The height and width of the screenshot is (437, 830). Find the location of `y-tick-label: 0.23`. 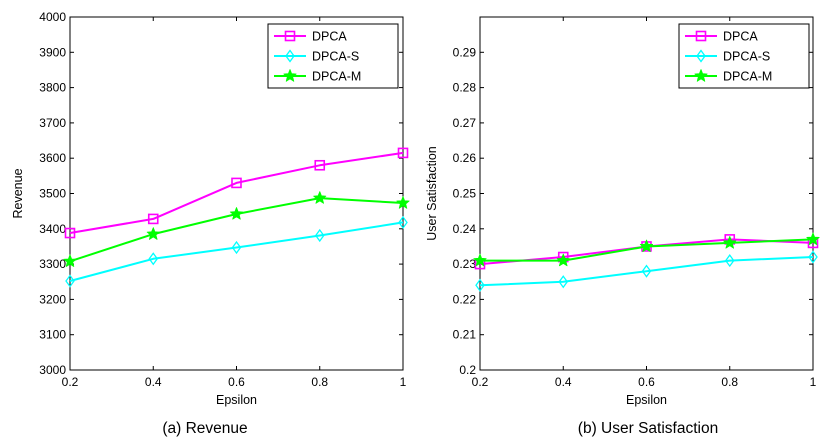

y-tick-label: 0.23 is located at coordinates (465, 264).